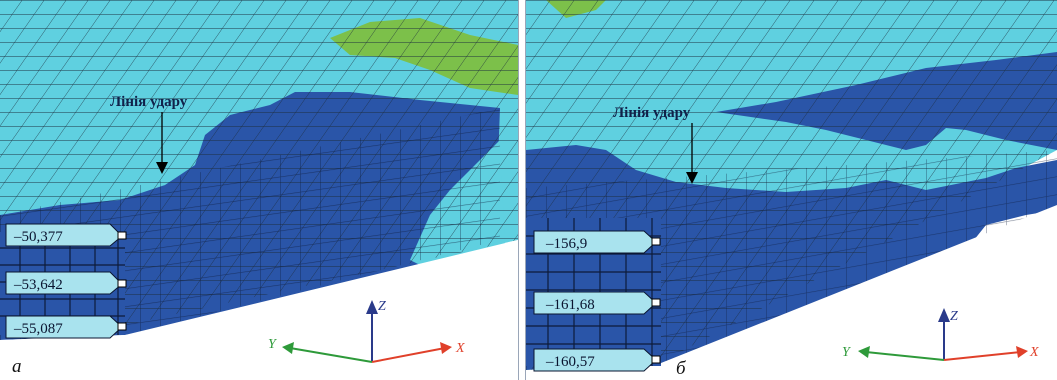  I want to click on value-tag-text: –156,9, so click(566, 244).